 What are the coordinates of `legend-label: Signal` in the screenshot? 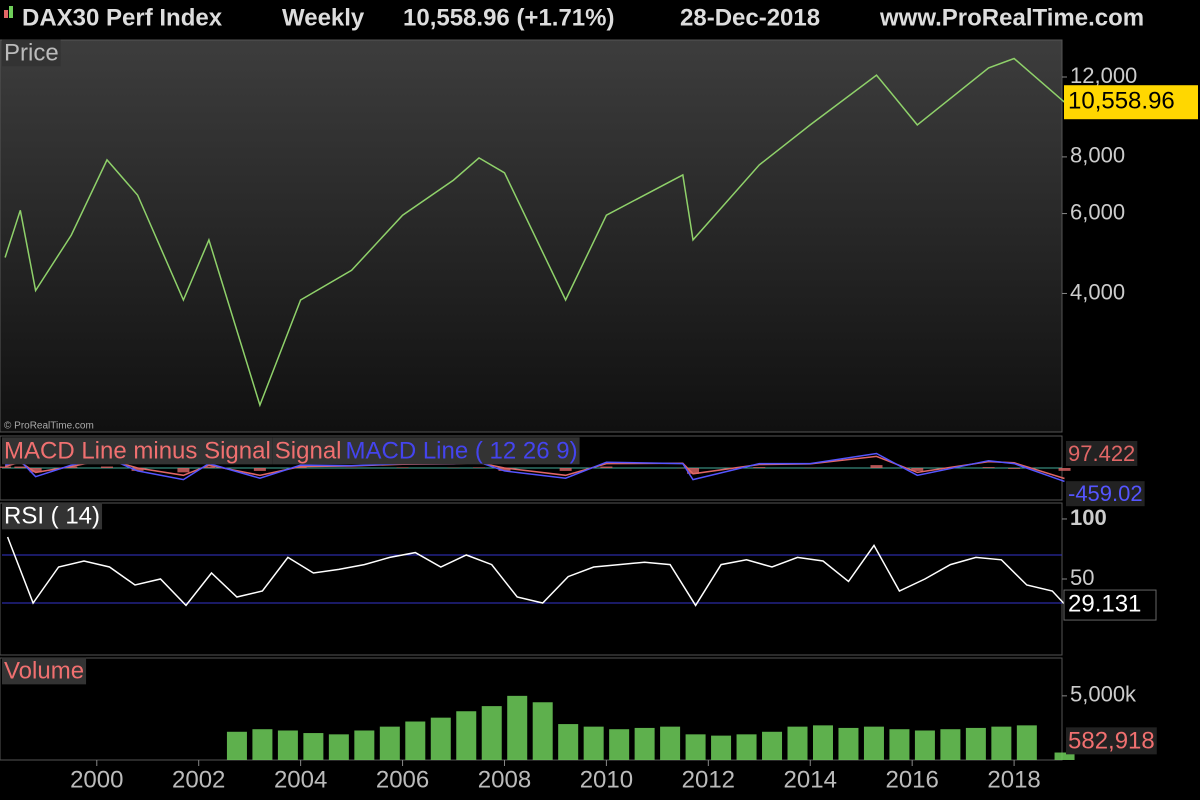 It's located at (308, 450).